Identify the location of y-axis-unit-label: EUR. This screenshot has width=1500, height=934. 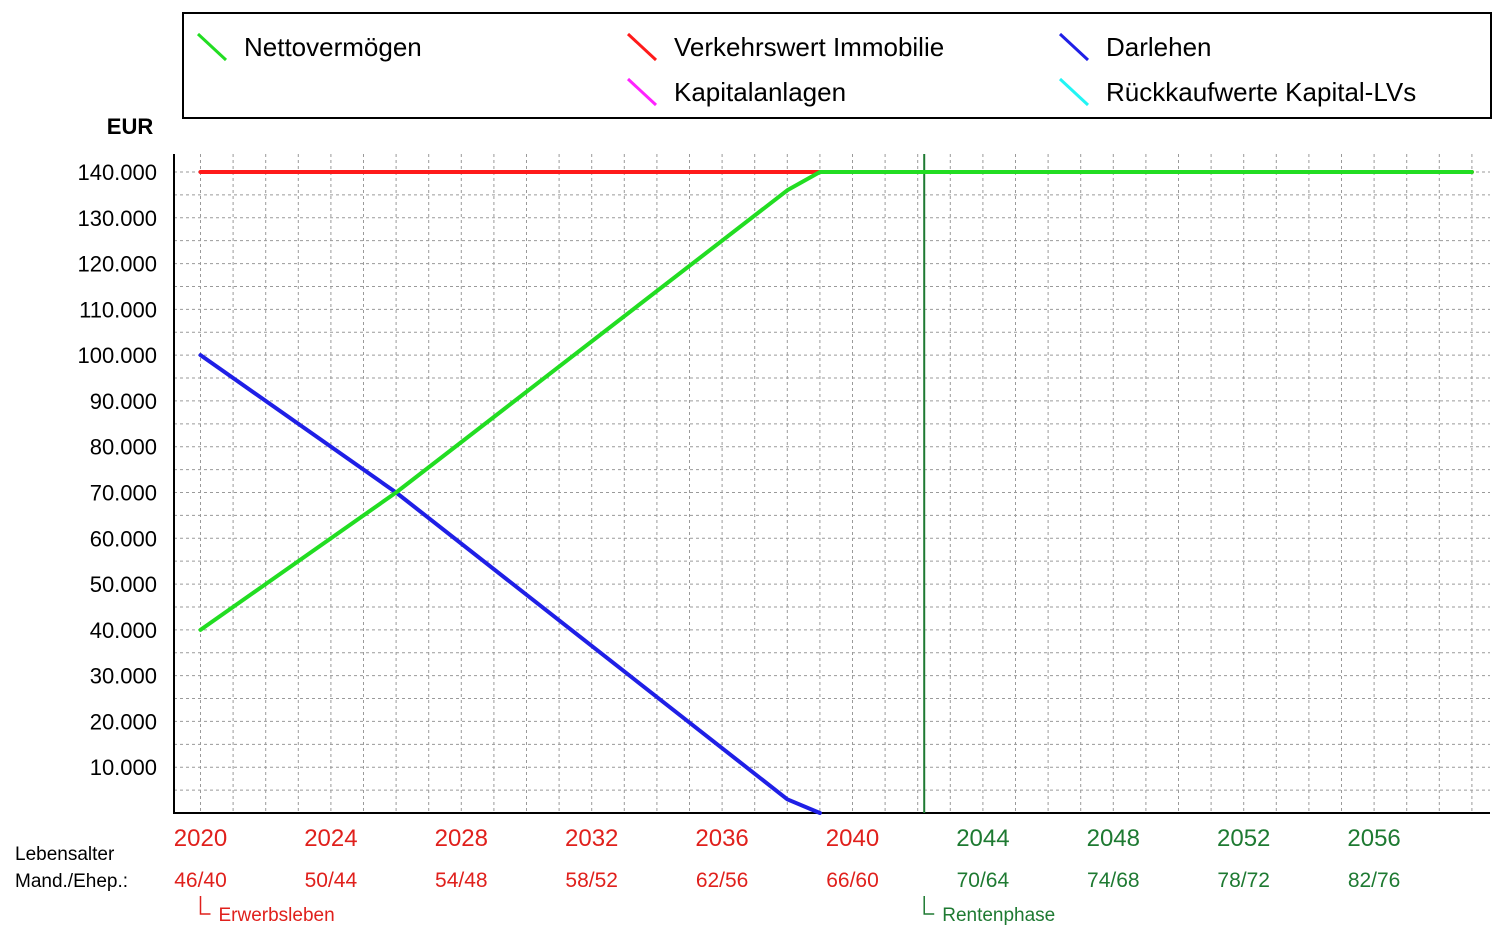
(130, 126).